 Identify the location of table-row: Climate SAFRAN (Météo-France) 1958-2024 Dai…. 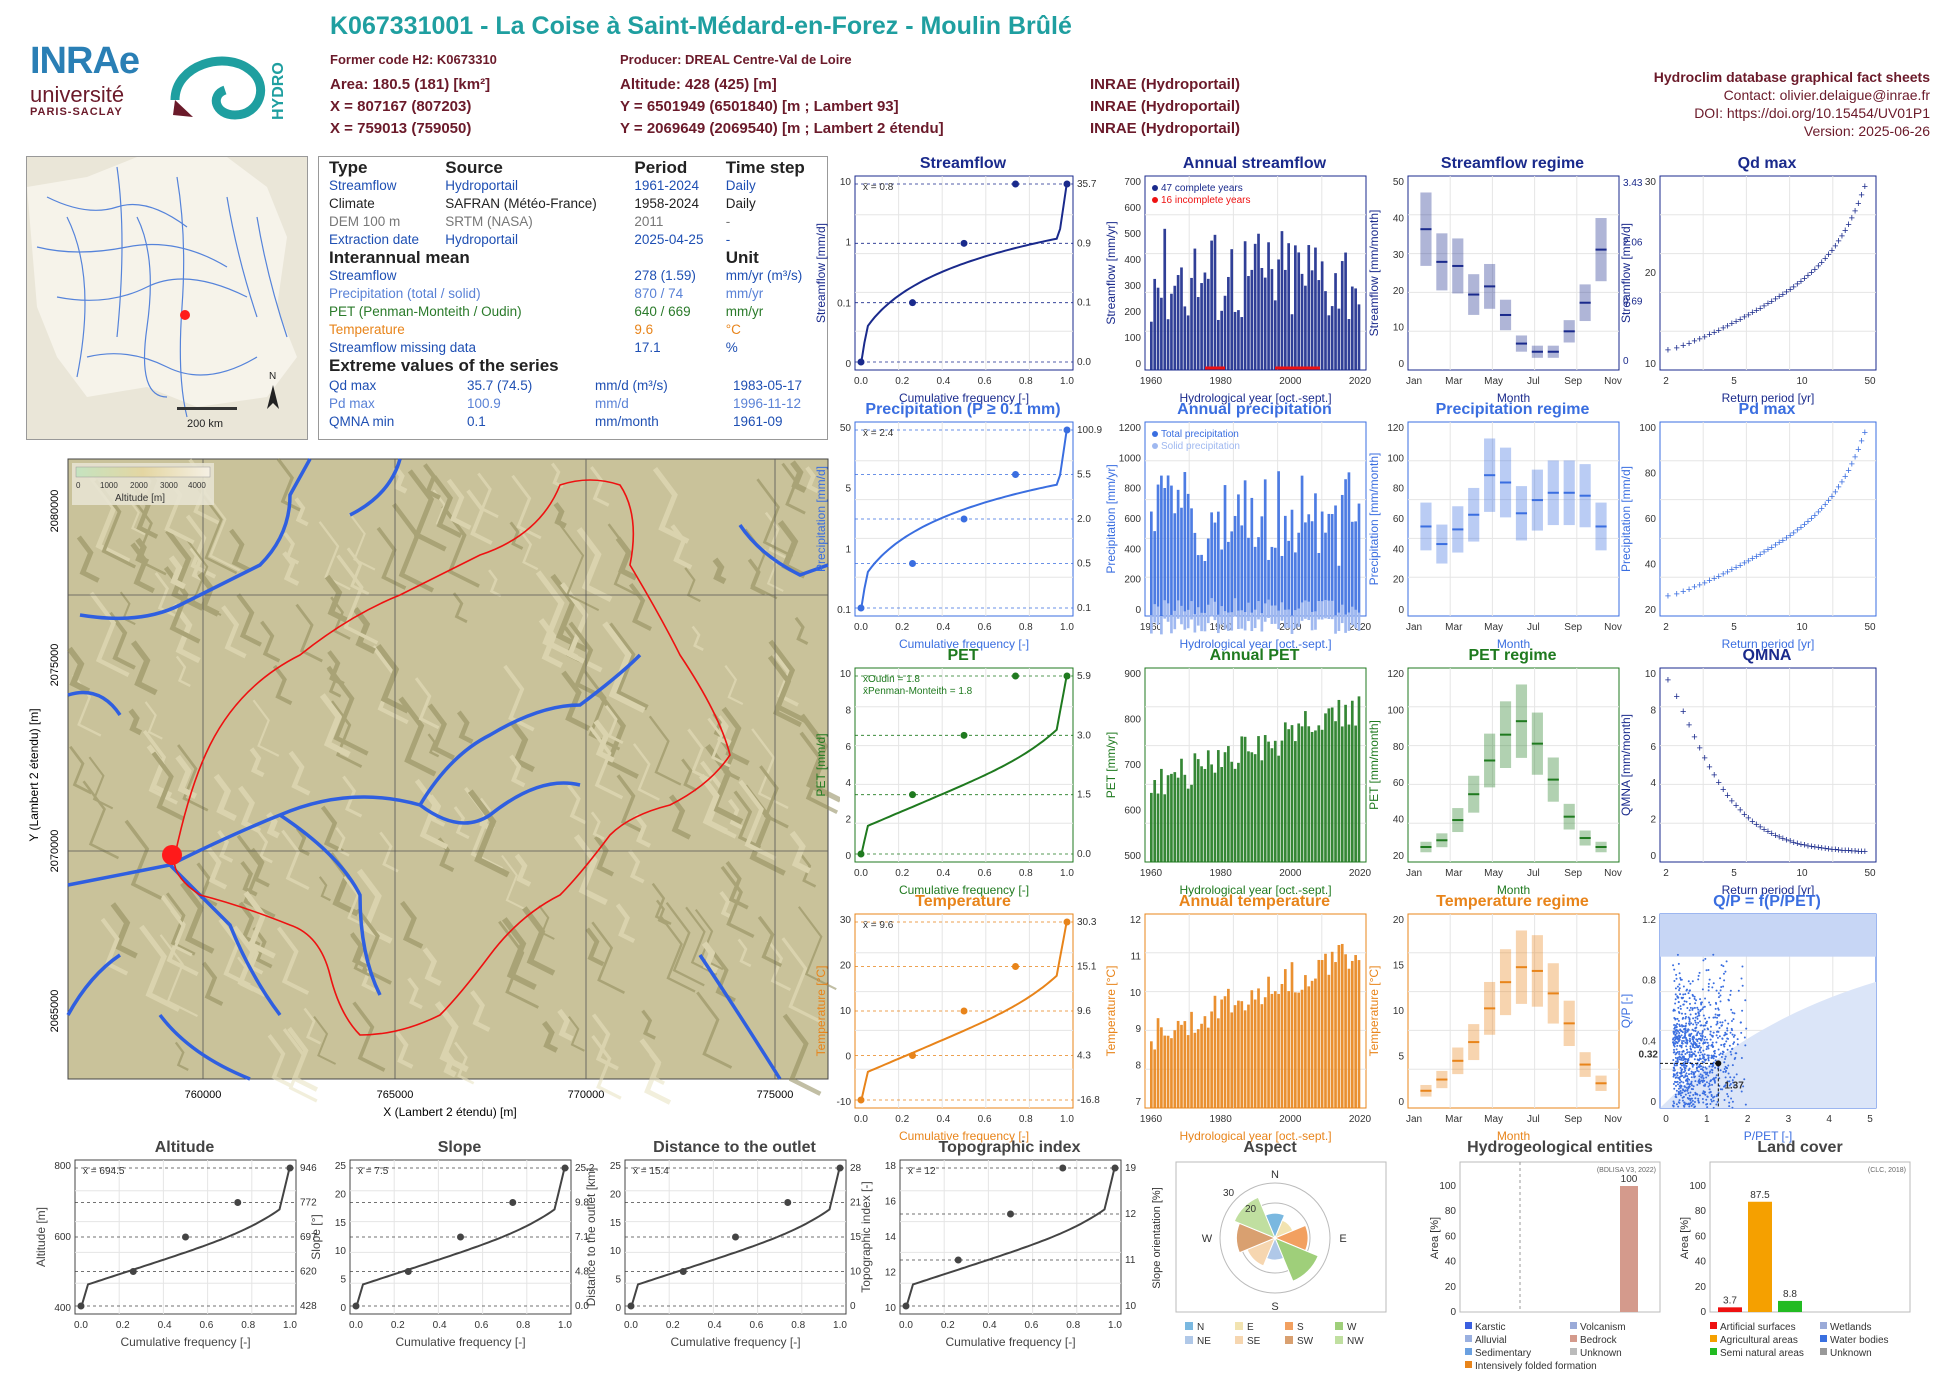
(542, 203).